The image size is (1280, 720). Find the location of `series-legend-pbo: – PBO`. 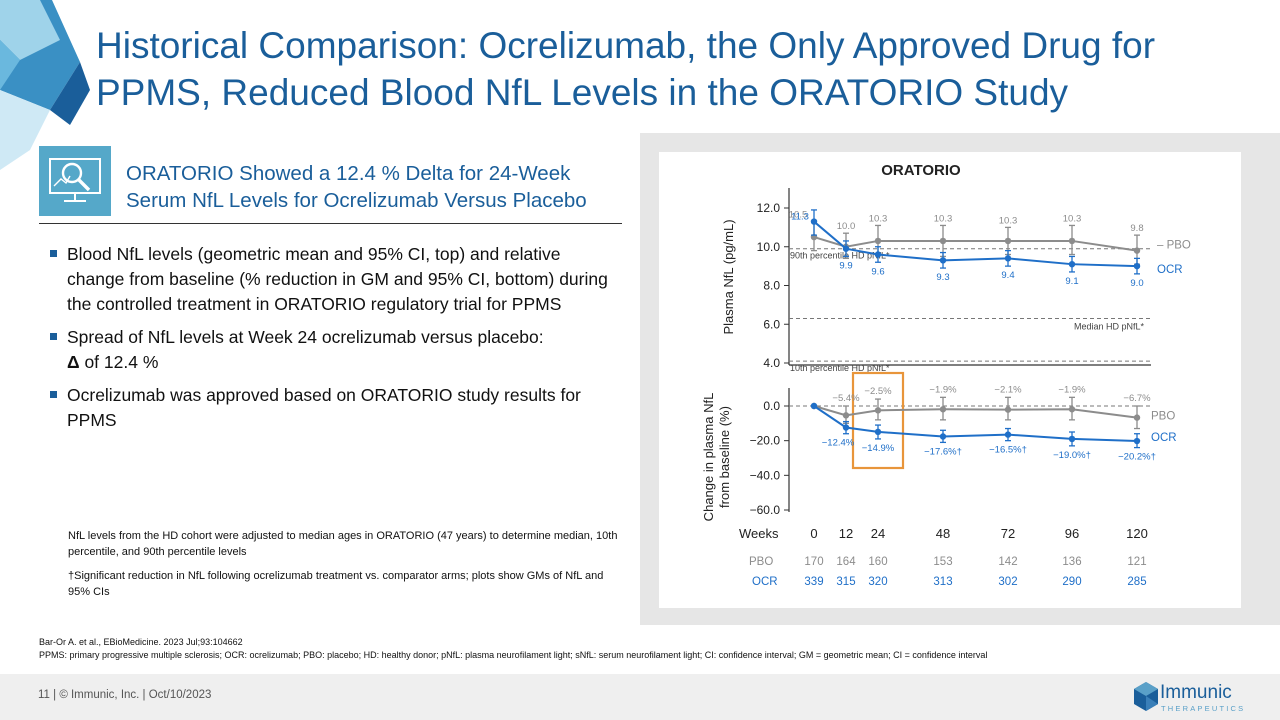

series-legend-pbo: – PBO is located at coordinates (1174, 246).